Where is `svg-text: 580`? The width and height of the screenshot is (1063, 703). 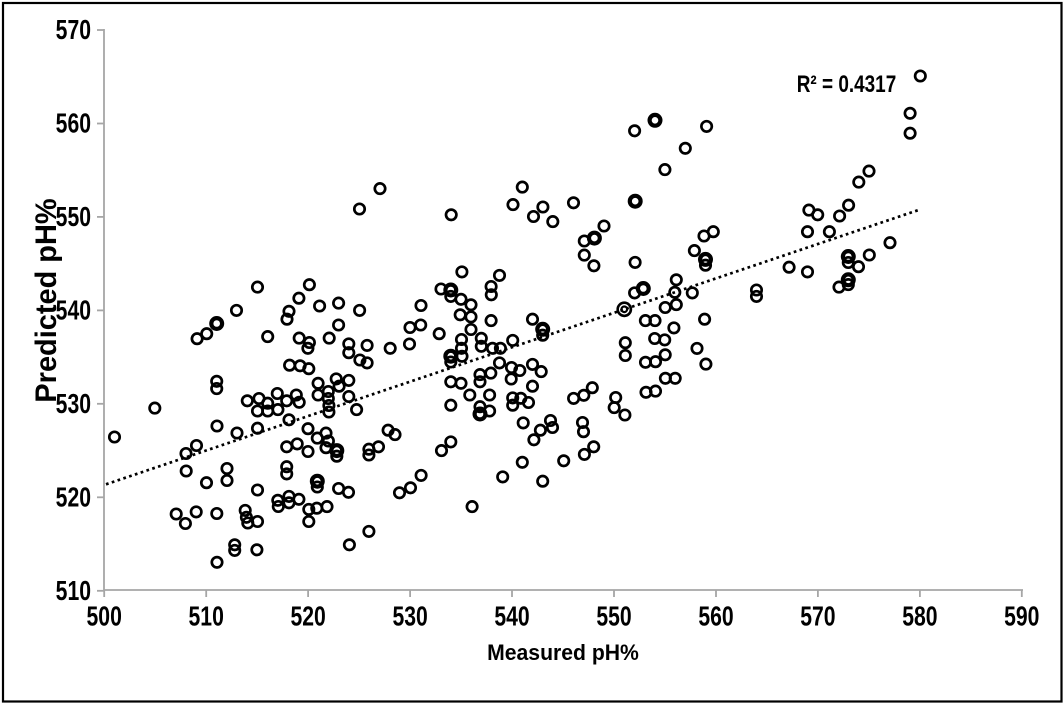
svg-text: 580 is located at coordinates (919, 617).